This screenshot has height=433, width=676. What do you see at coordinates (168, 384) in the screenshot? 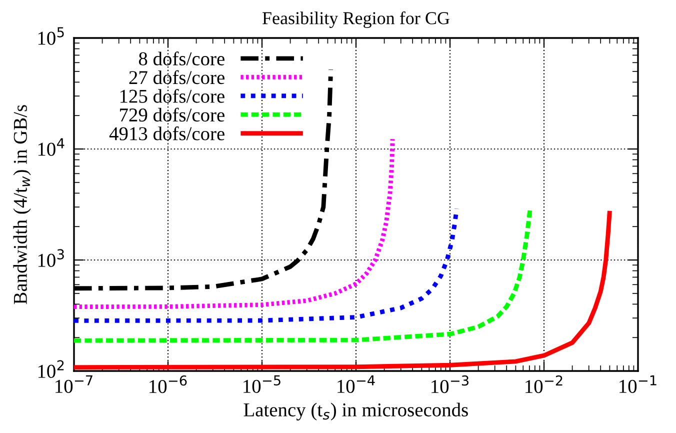
I see `x-tick-label: 10$^{−6}$` at bounding box center [168, 384].